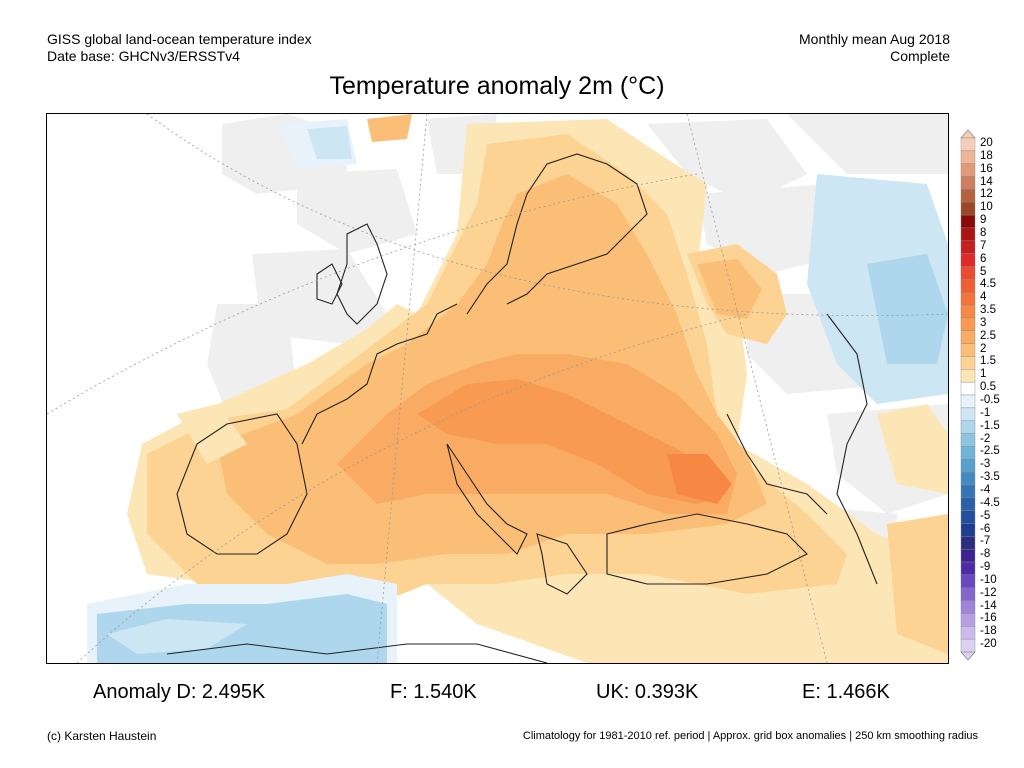 This screenshot has width=1024, height=768. What do you see at coordinates (988, 579) in the screenshot?
I see `legend-label: -10` at bounding box center [988, 579].